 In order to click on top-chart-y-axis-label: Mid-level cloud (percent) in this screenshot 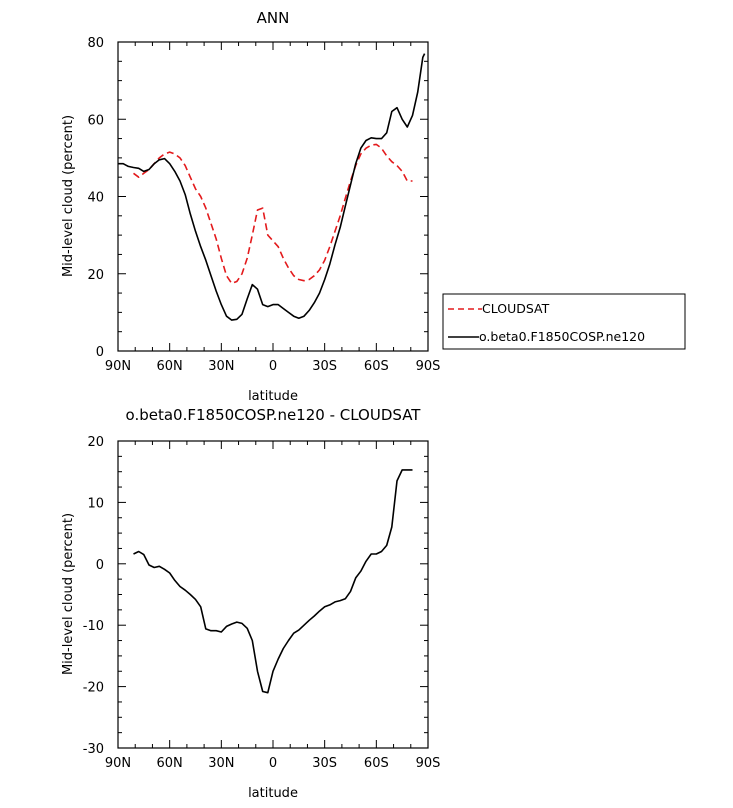, I will do `click(68, 196)`.